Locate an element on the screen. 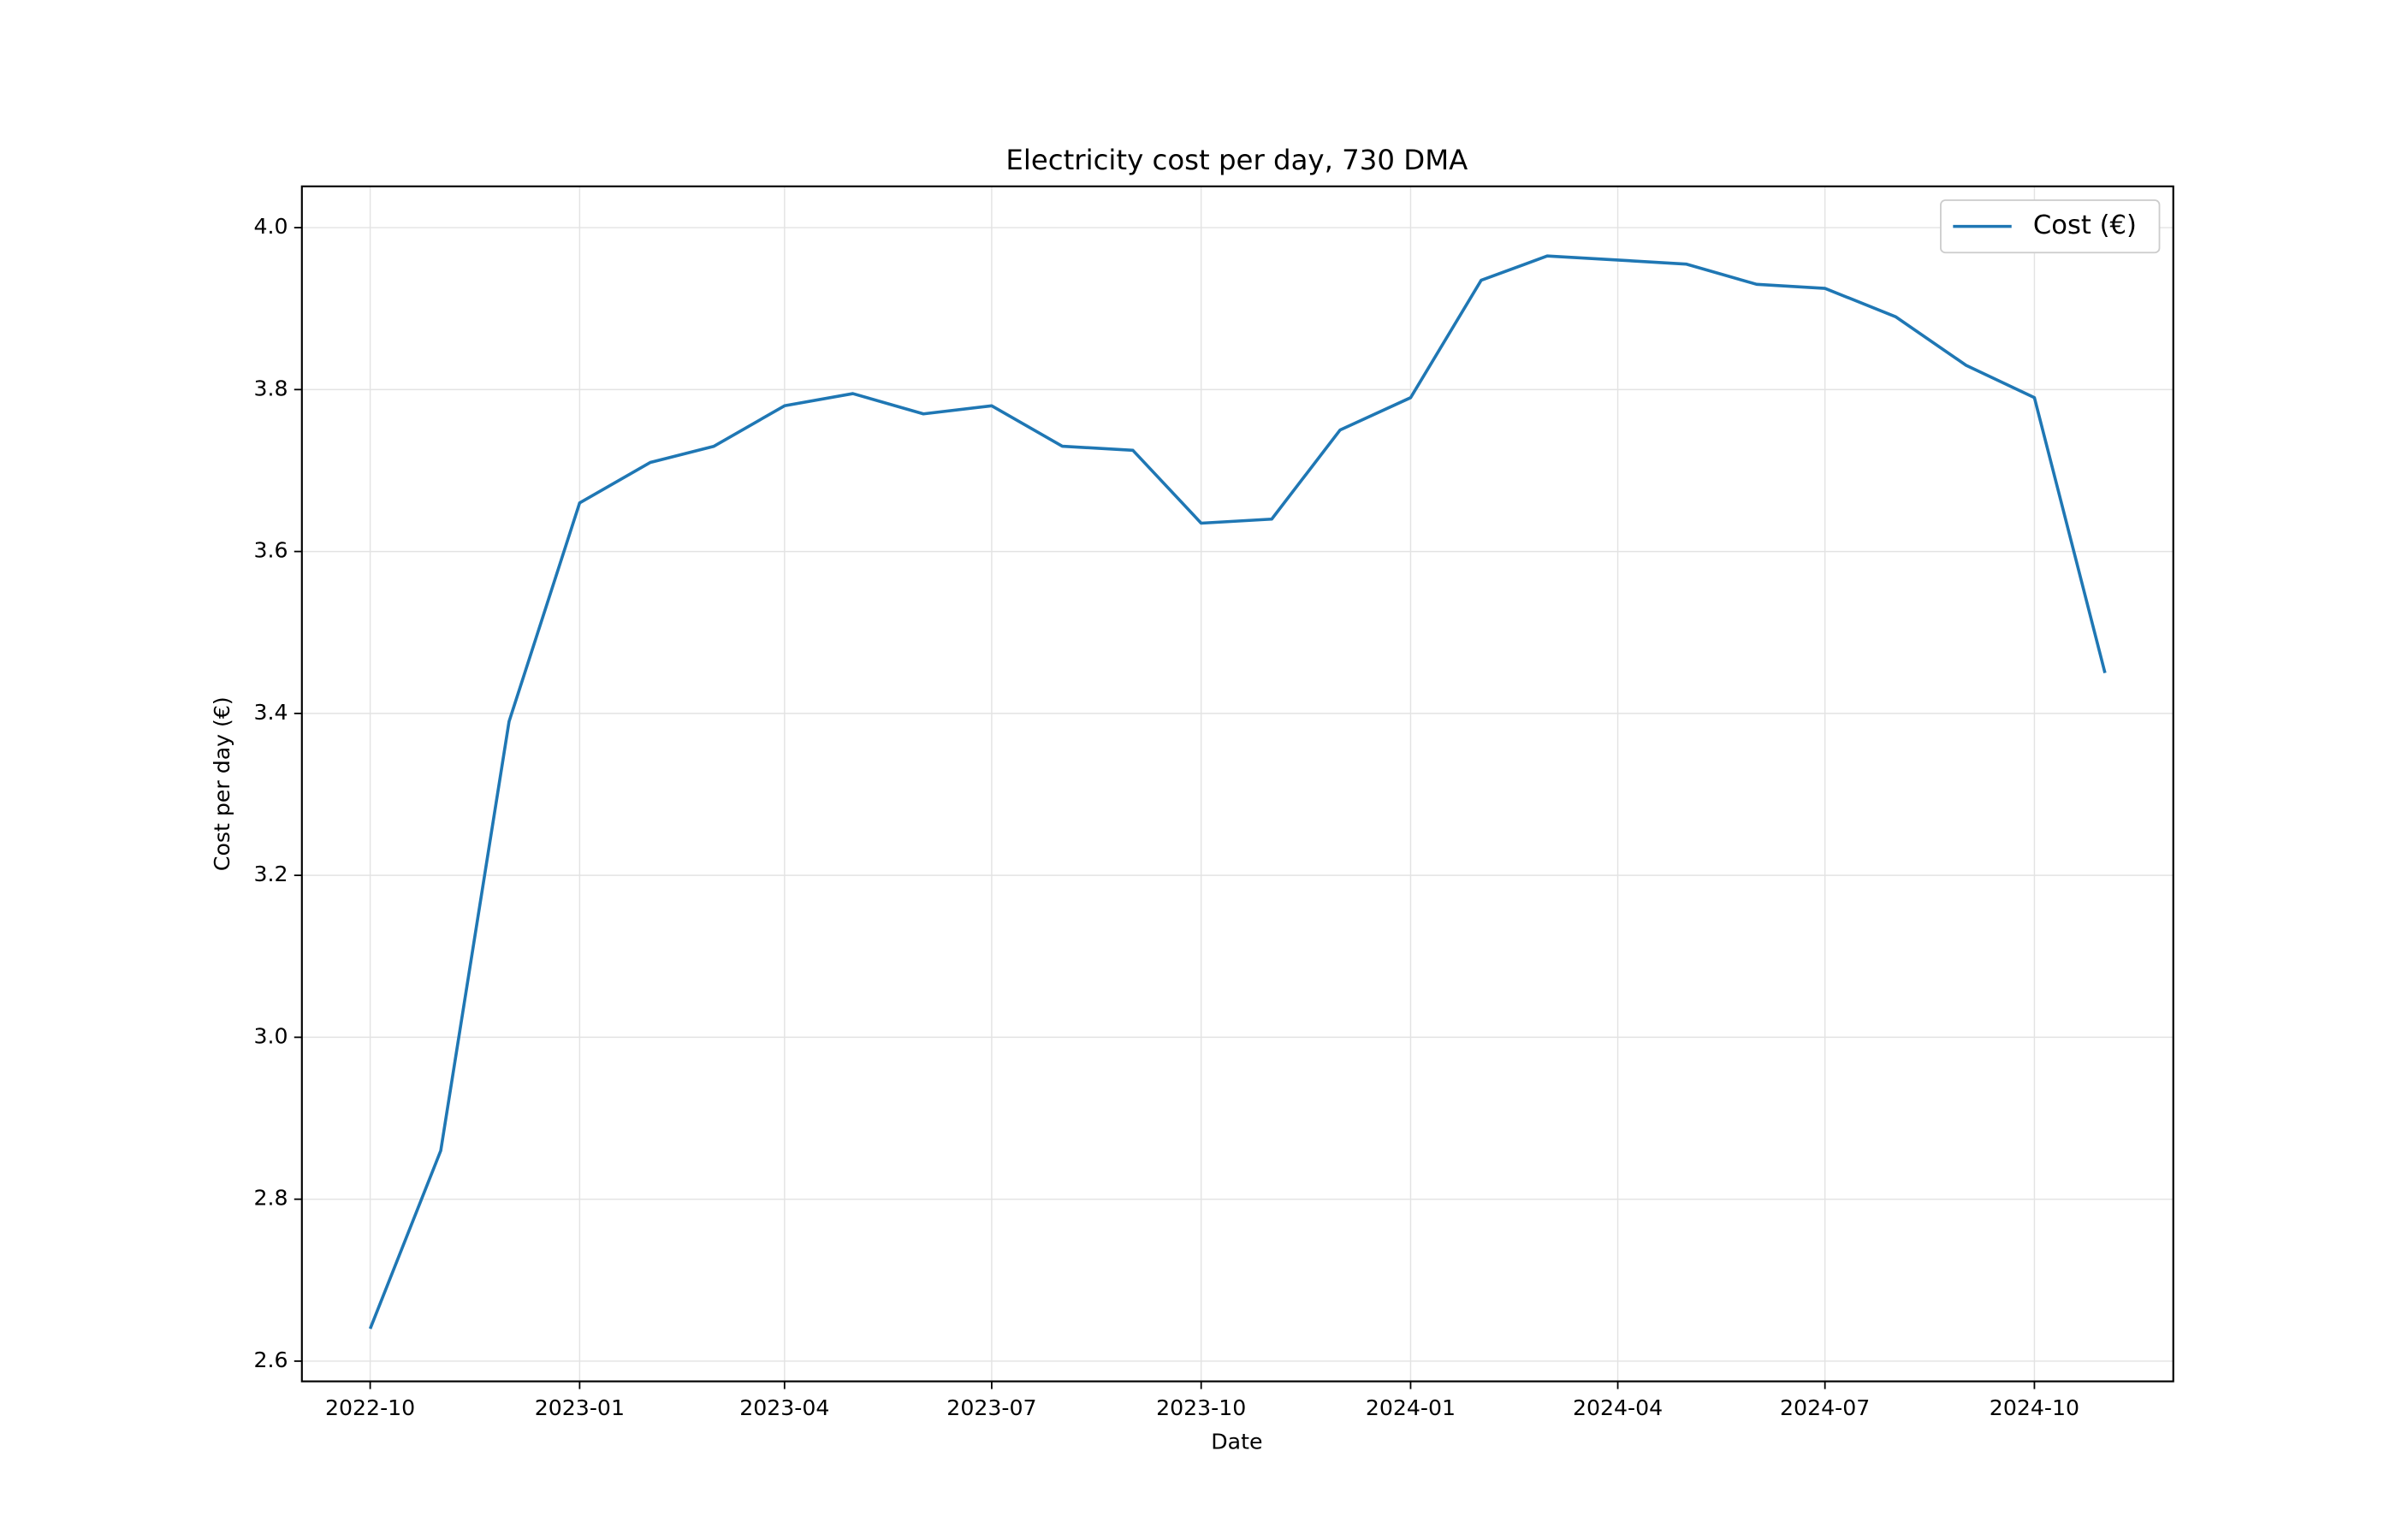 The height and width of the screenshot is (1540, 2396). y-tick-label: 3.4 is located at coordinates (271, 712).